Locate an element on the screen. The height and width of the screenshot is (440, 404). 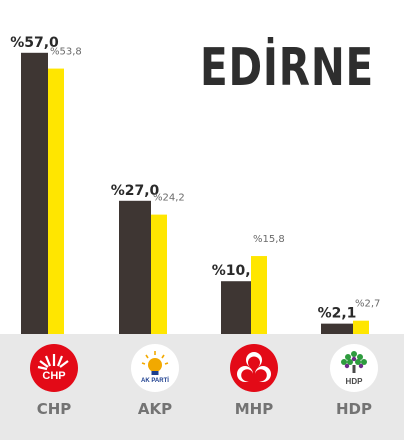
chp-six-arrows-icon: CHP is located at coordinates (54, 368).